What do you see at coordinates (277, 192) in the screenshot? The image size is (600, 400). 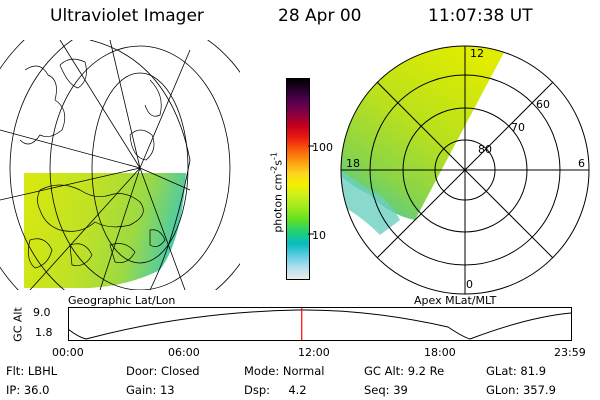 I see `colorbar-unit-label: photon cm-2s-1` at bounding box center [277, 192].